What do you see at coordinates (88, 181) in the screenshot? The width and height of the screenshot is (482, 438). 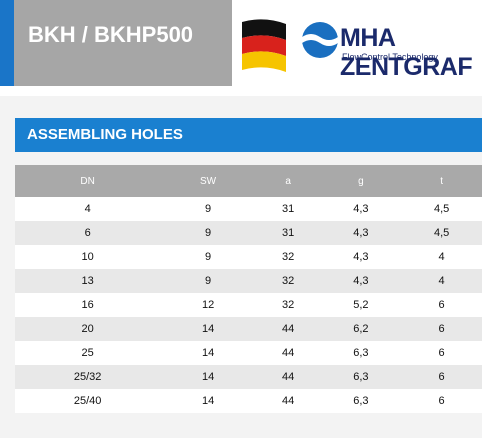 I see `column-header: DN` at bounding box center [88, 181].